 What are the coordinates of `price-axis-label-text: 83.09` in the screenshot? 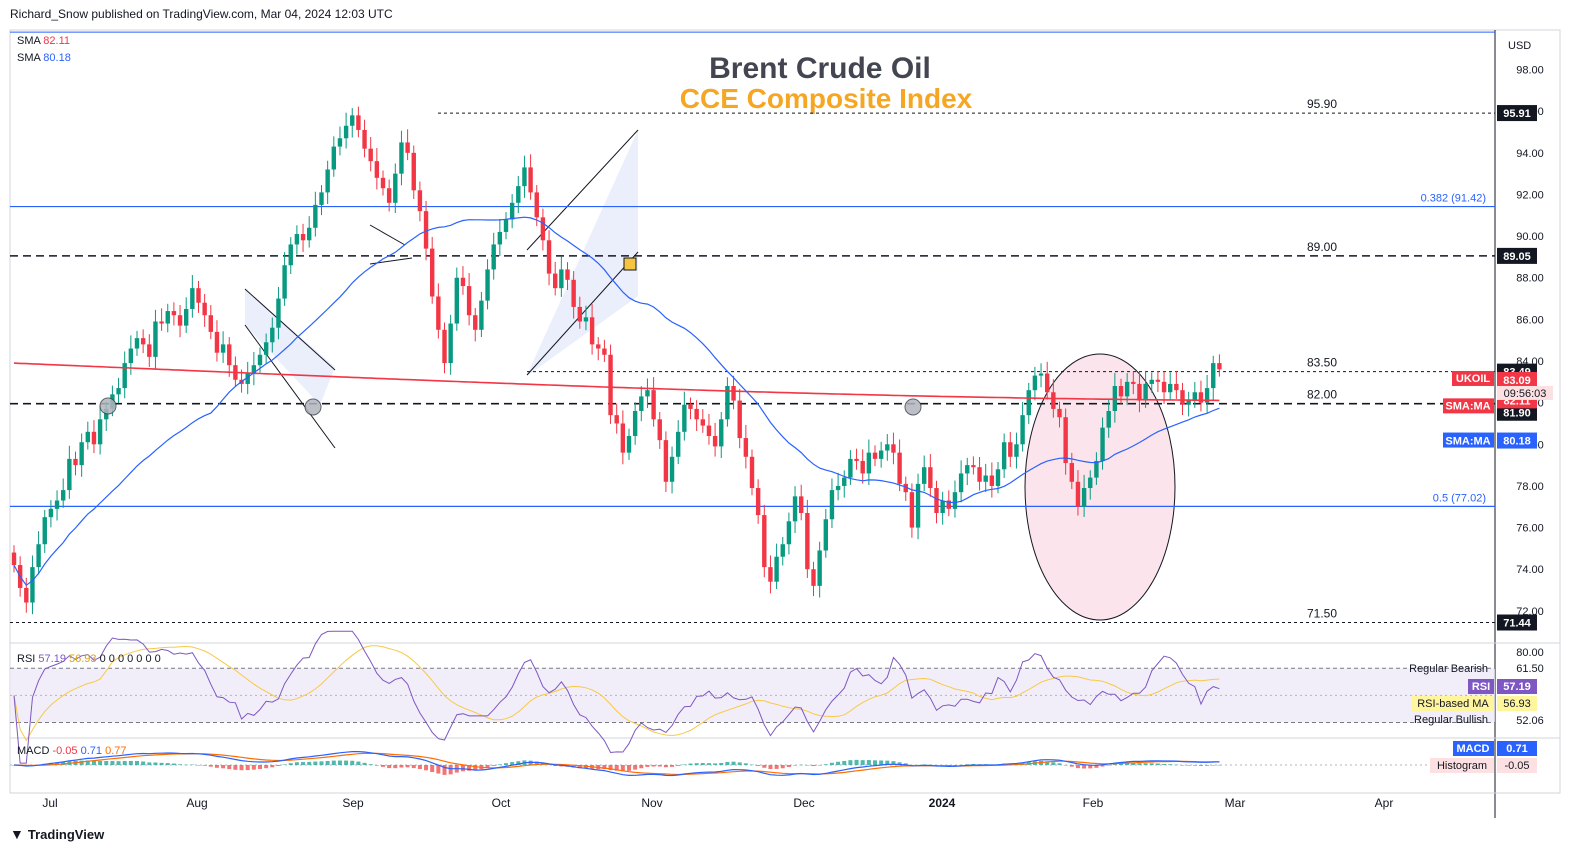 It's located at (1517, 381).